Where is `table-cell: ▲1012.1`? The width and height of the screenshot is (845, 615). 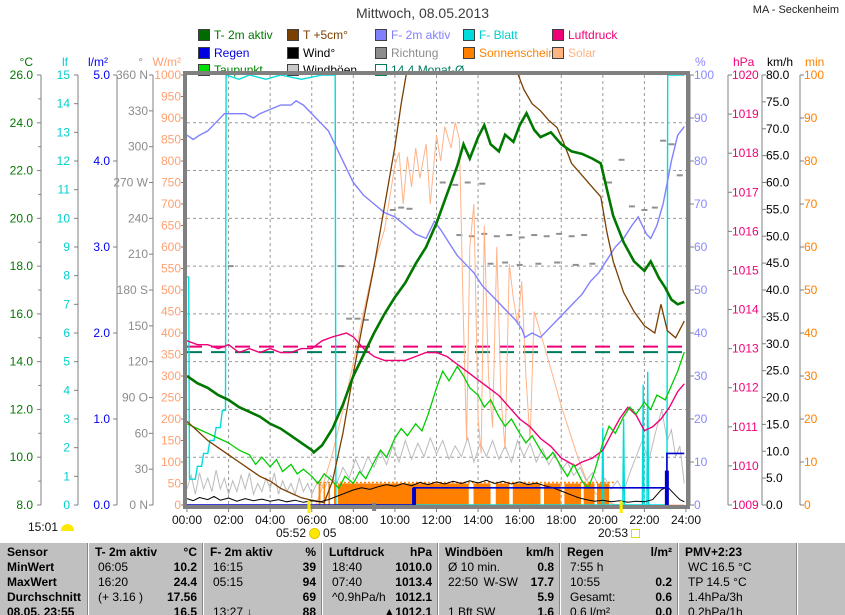
table-cell: ▲1012.1 is located at coordinates (407, 610).